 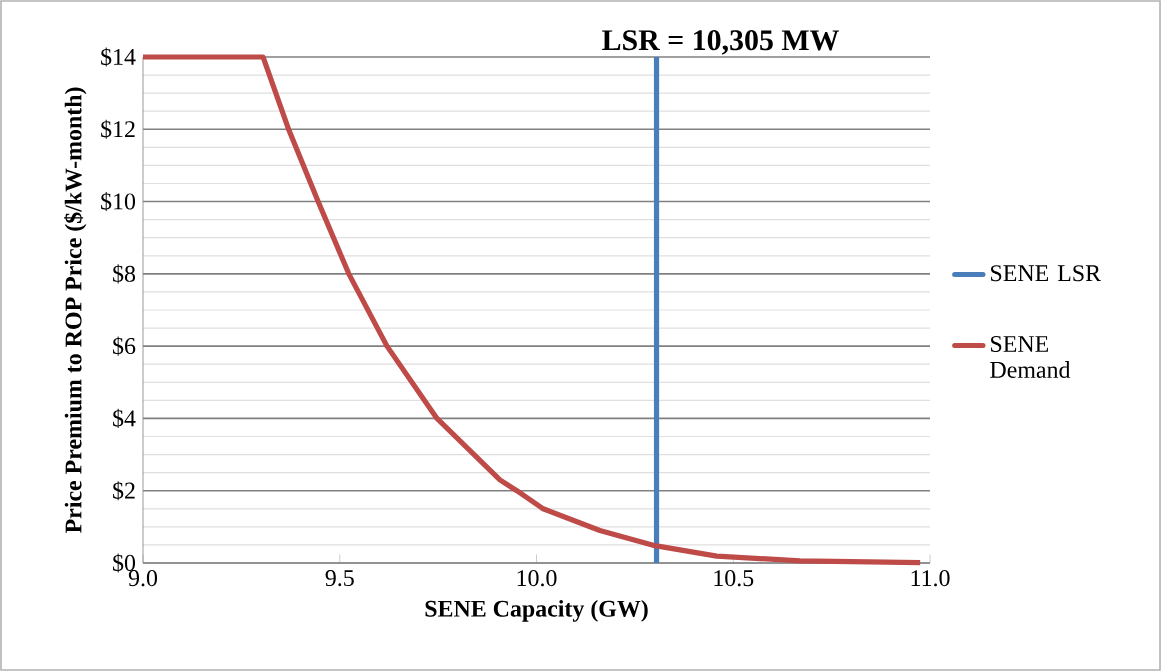 I want to click on y-tick-label: $10, so click(x=118, y=202).